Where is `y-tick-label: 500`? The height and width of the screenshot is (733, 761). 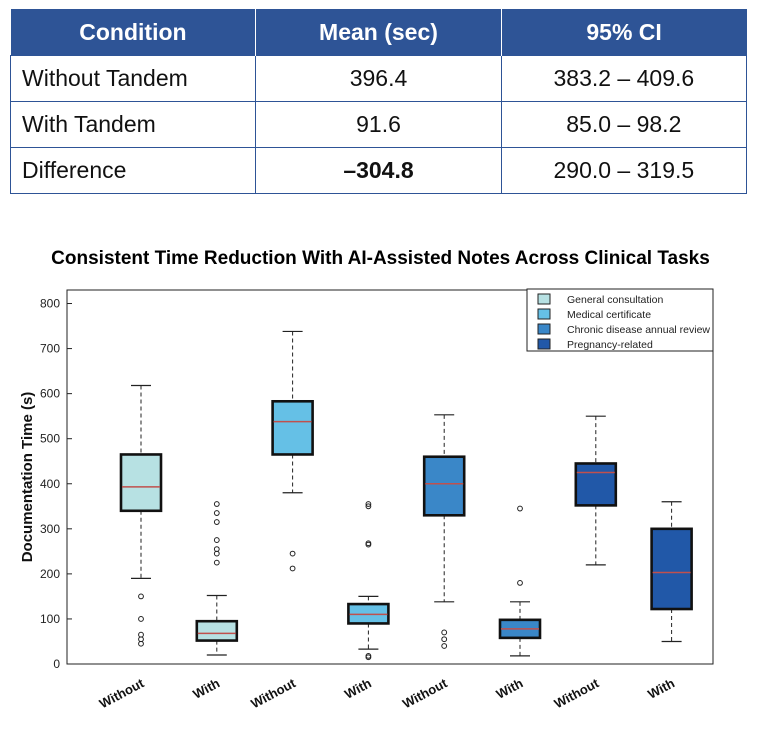 y-tick-label: 500 is located at coordinates (50, 439).